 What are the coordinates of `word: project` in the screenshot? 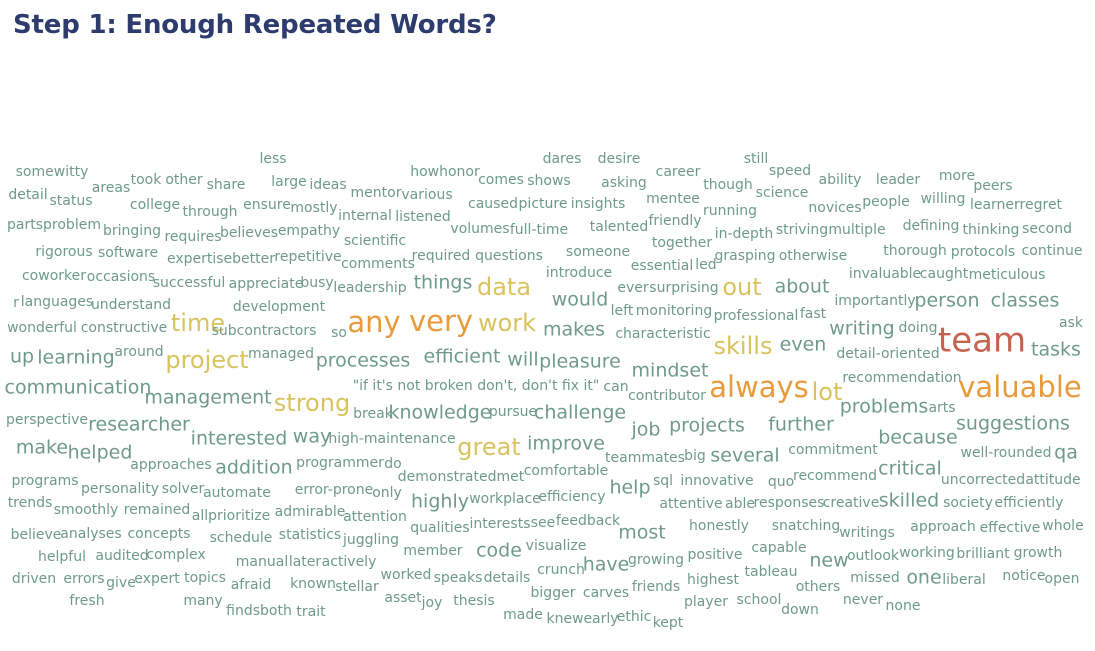 It's located at (206, 360).